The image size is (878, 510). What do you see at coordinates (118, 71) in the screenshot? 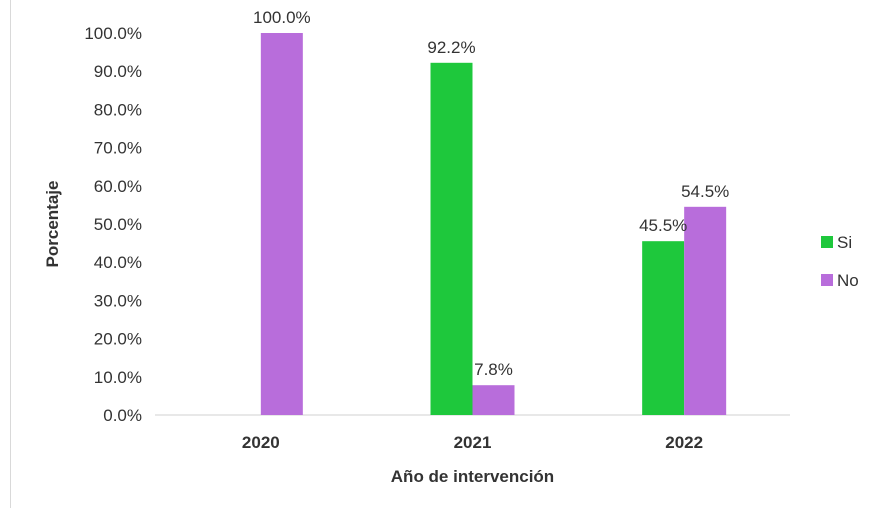
I see `y-tick-label: 90.0%` at bounding box center [118, 71].